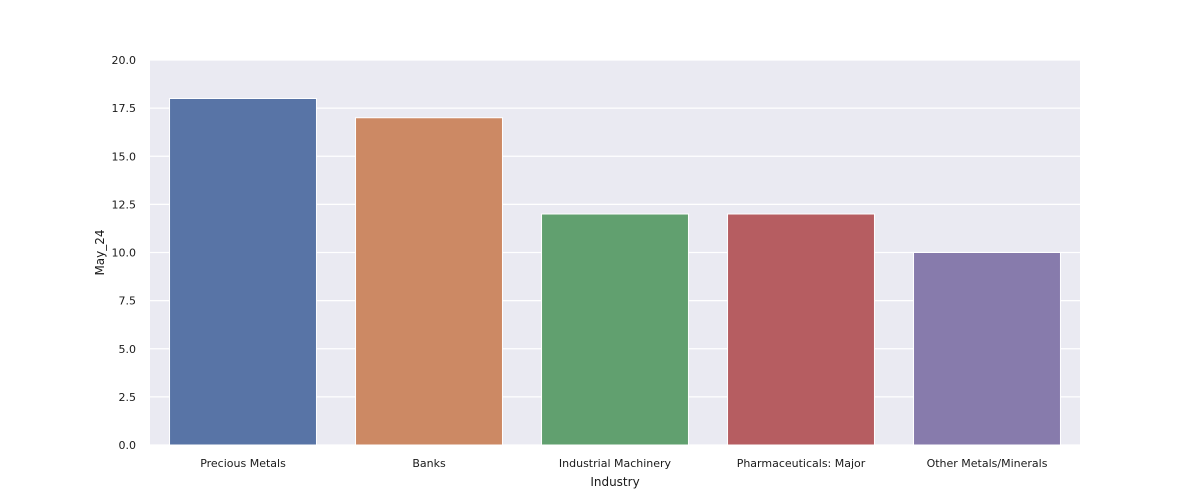  What do you see at coordinates (429, 281) in the screenshot?
I see `bar-banks` at bounding box center [429, 281].